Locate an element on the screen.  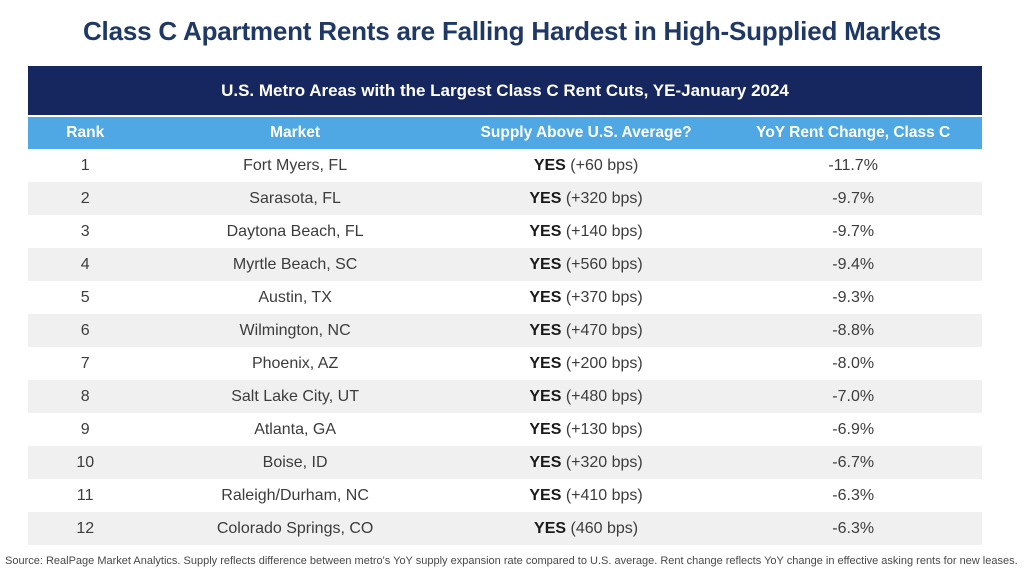
table-row: 4 Myrtle Beach, SC YES (+560 bps) -9.4% is located at coordinates (505, 264).